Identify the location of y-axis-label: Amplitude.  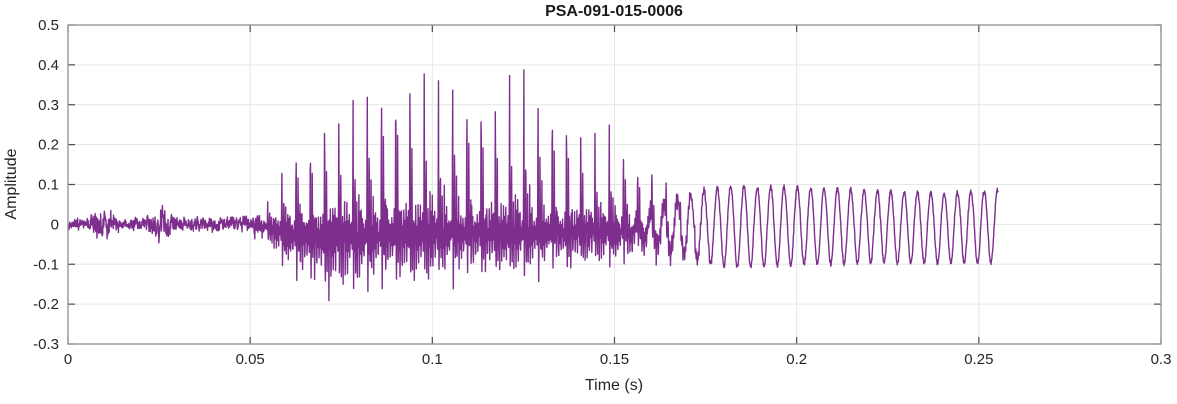
(11, 183).